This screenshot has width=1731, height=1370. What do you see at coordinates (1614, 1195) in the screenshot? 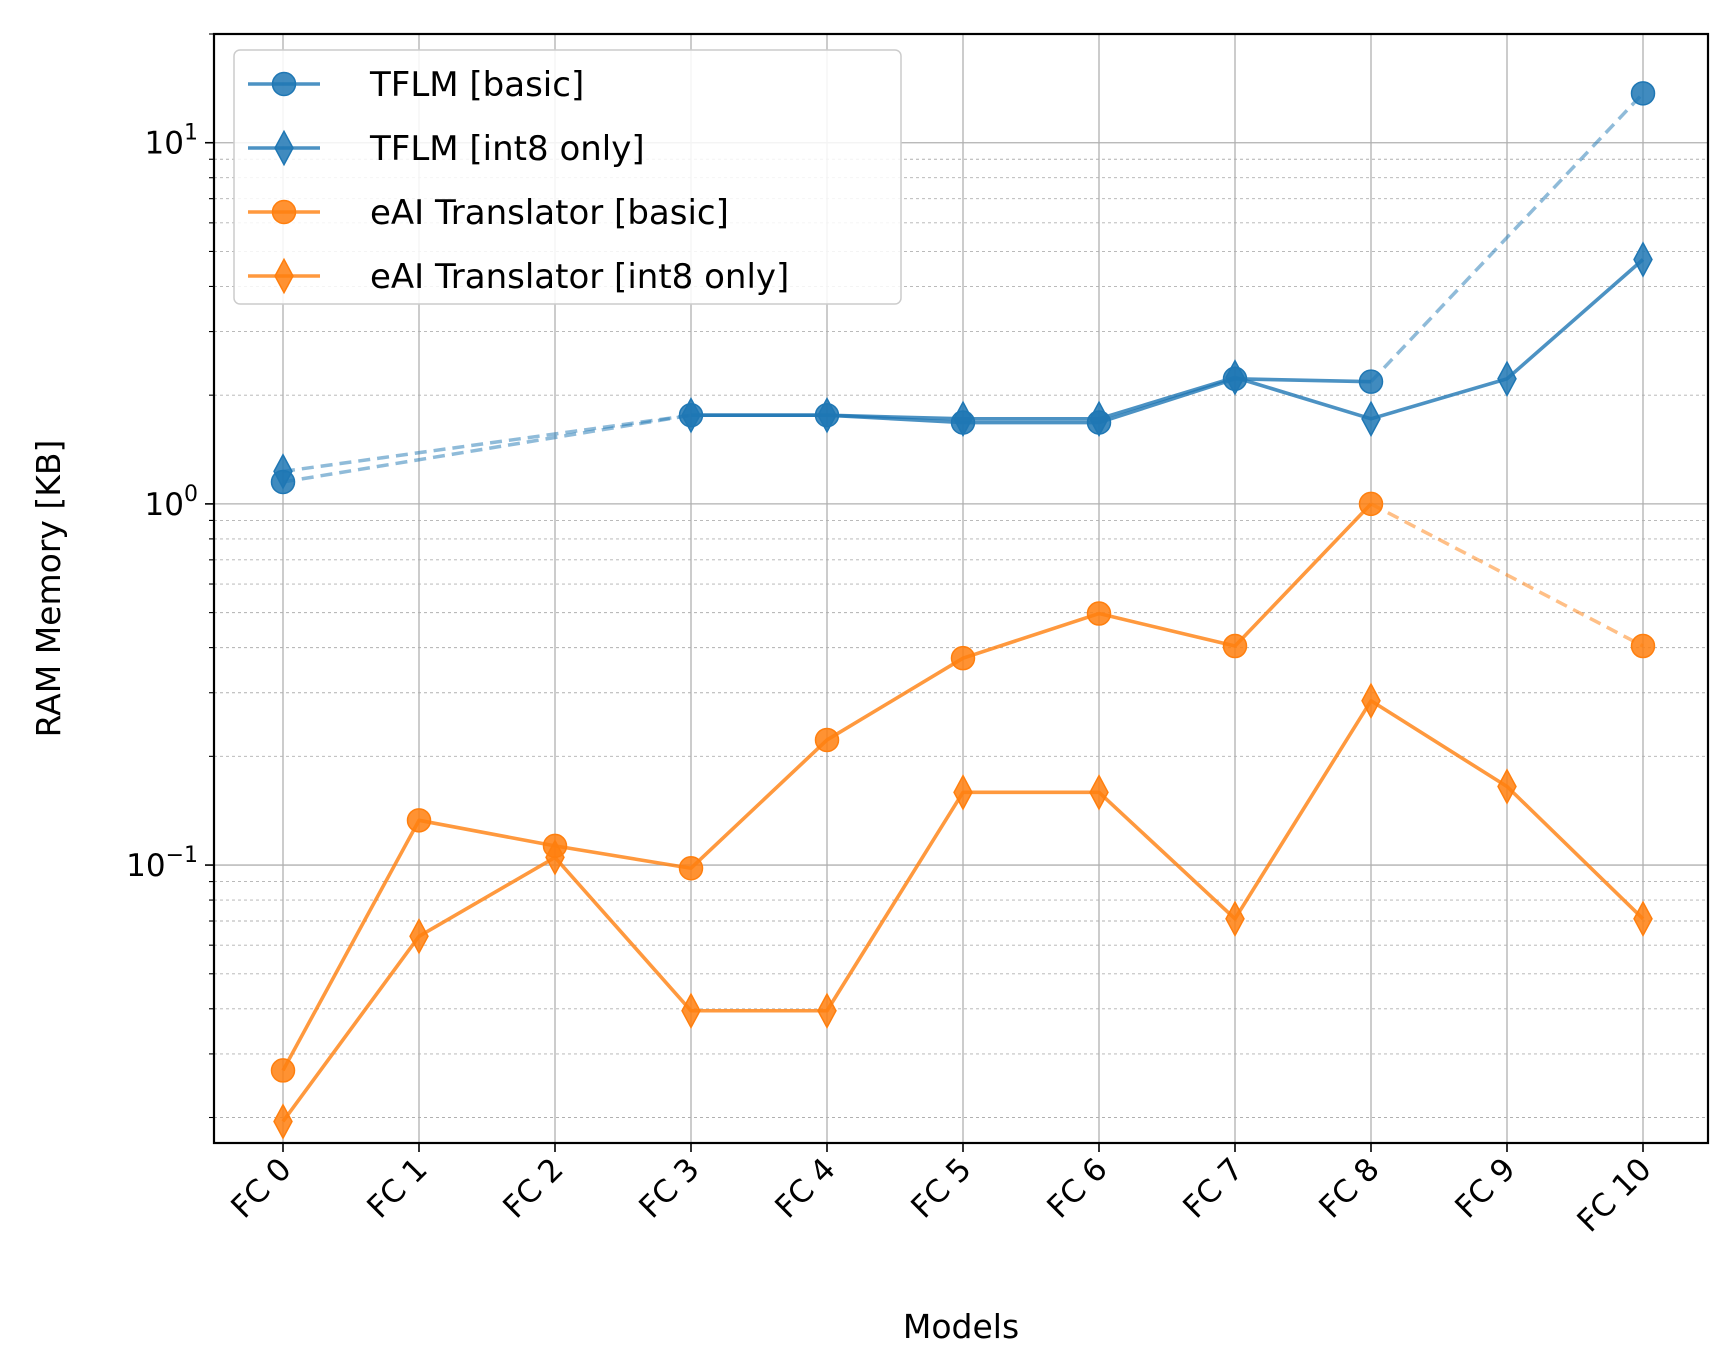
I see `x-tick-label: FC 10` at bounding box center [1614, 1195].